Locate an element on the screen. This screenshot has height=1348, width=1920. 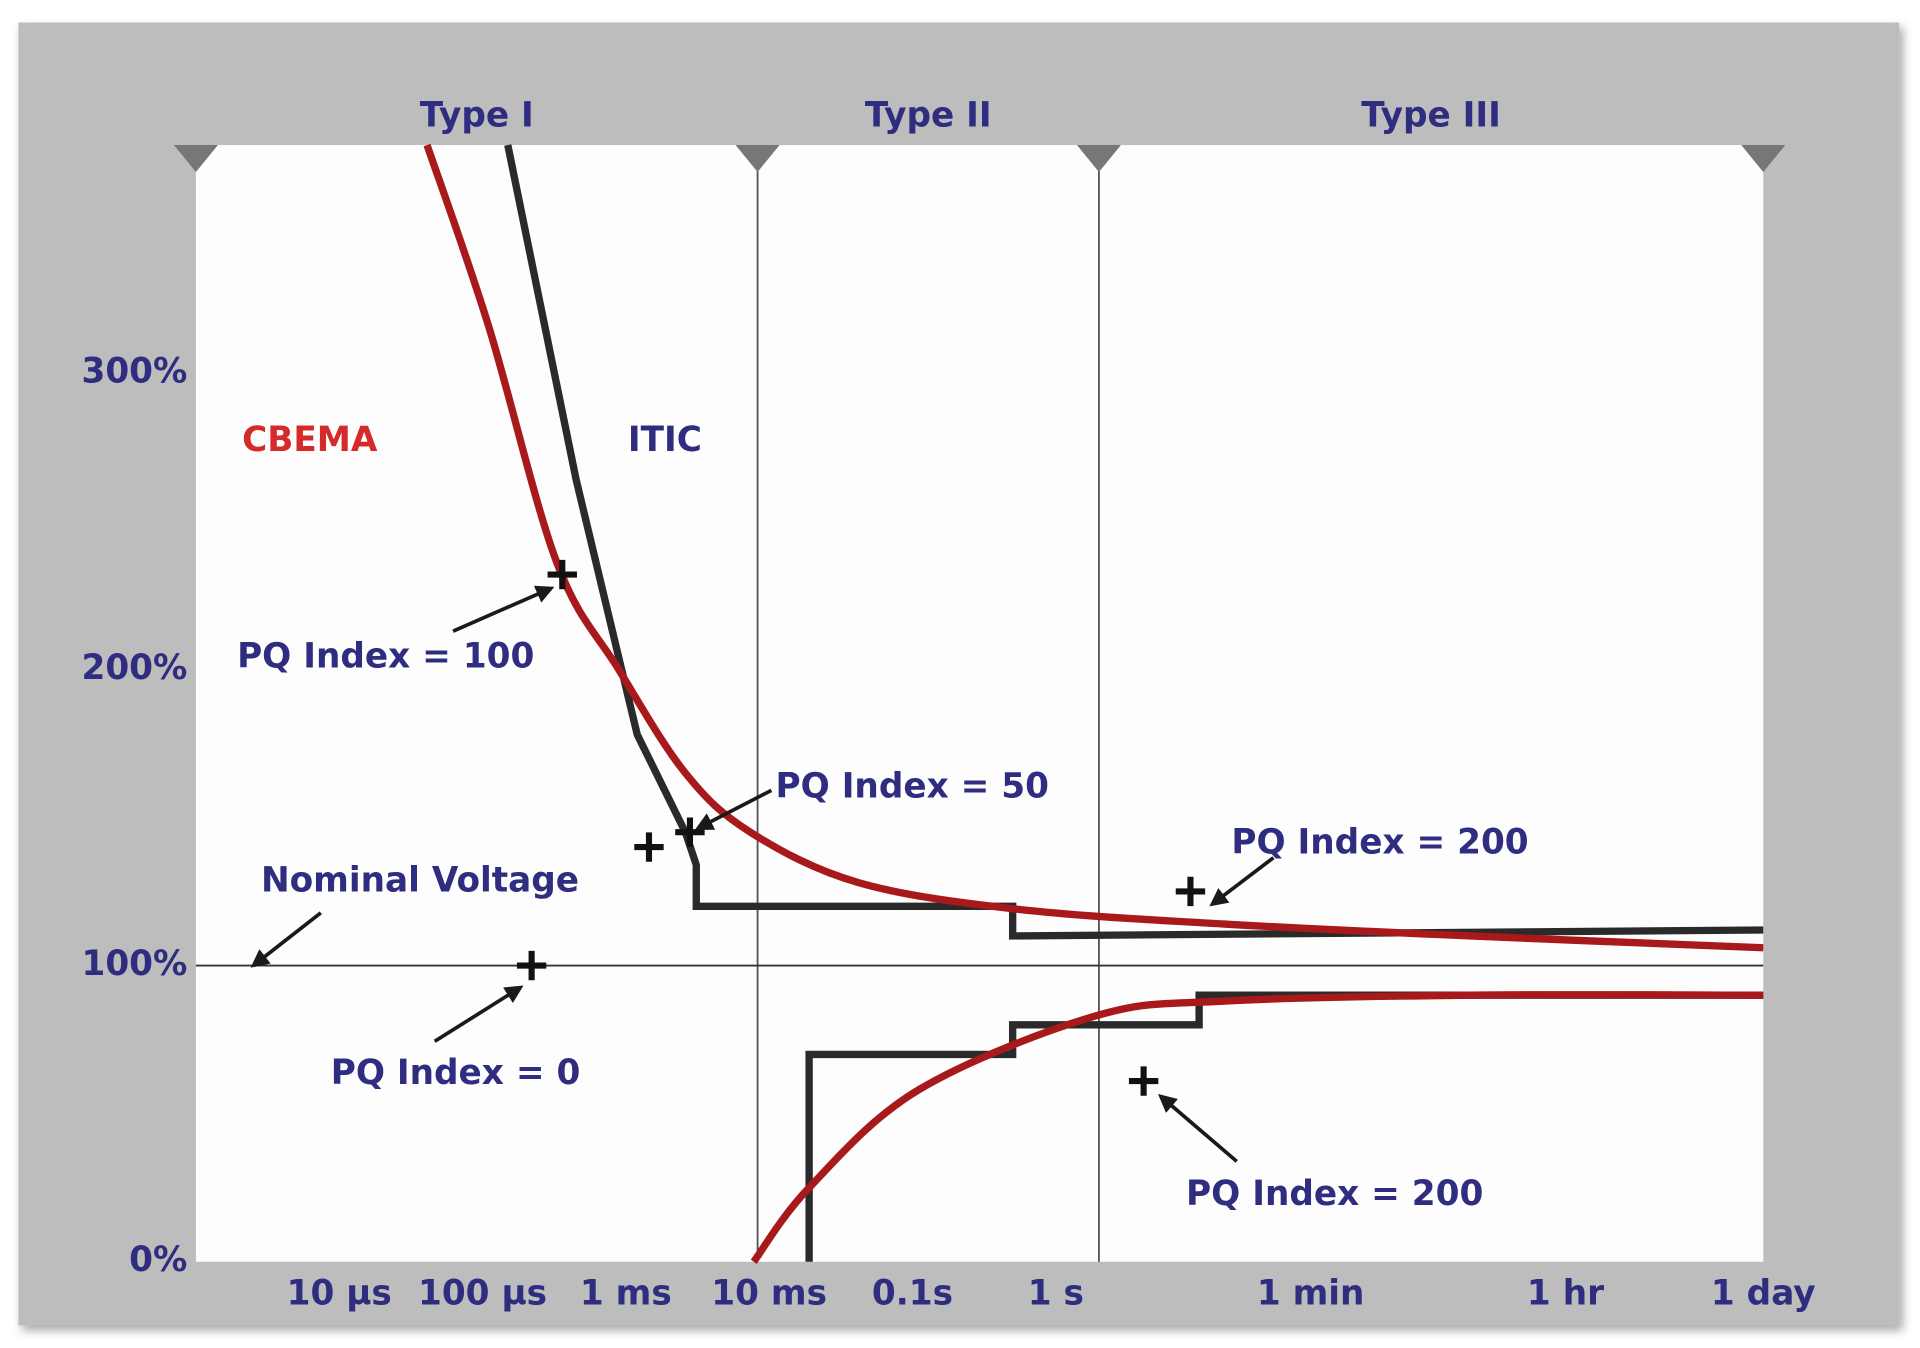
x-tick-label: 1 ms is located at coordinates (626, 1293).